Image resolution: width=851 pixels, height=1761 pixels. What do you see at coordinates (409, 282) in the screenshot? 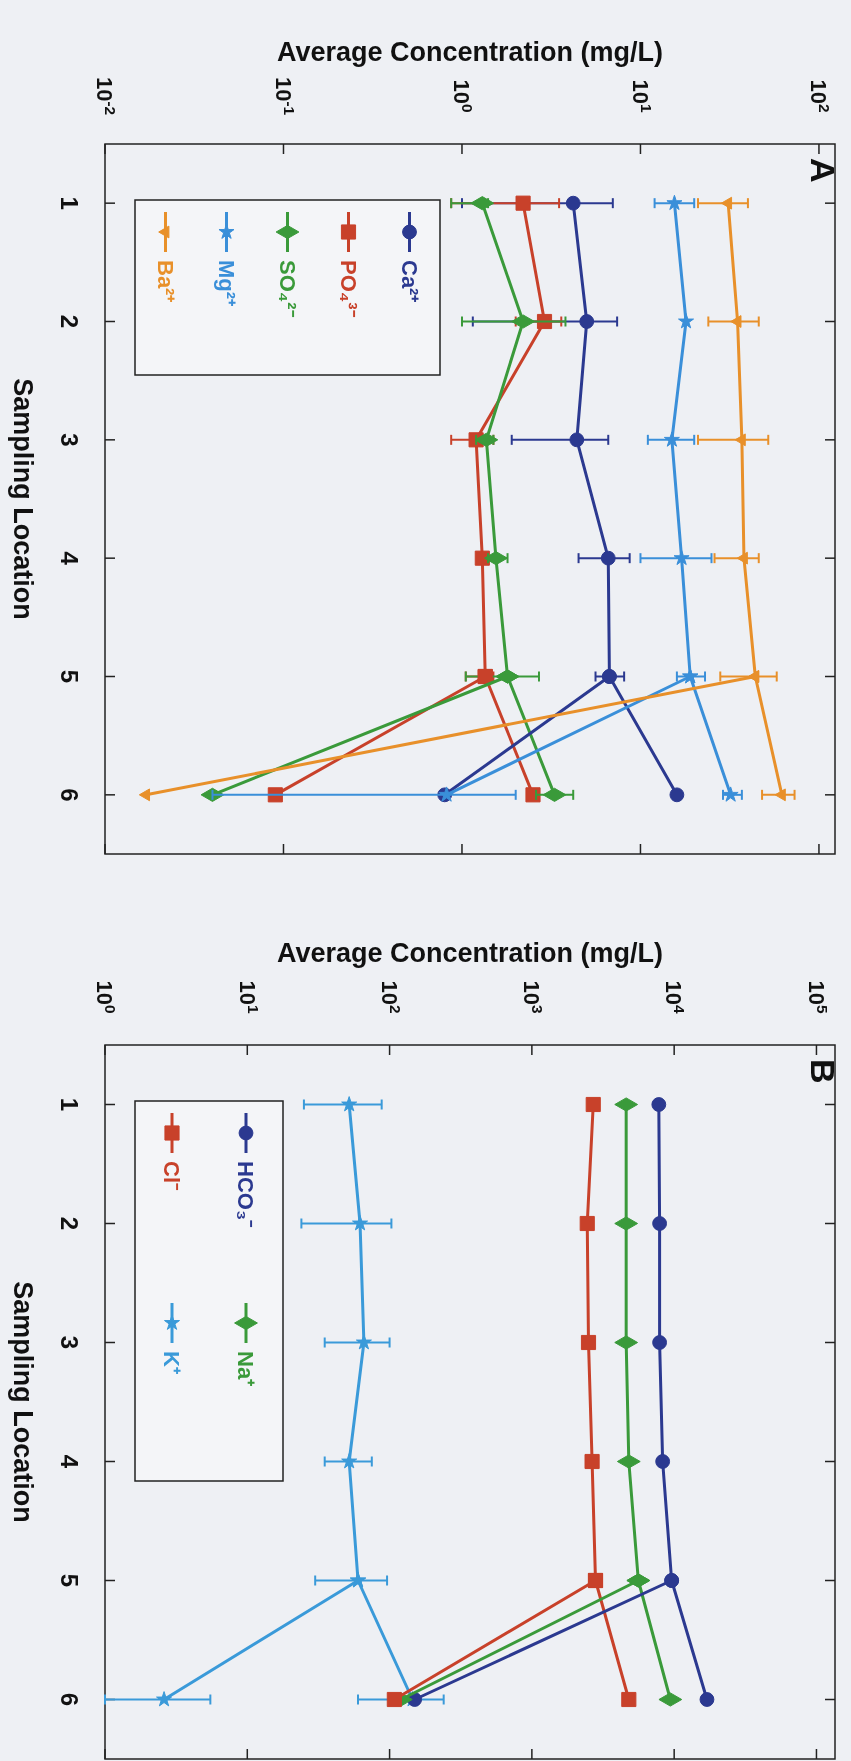
I see `legend-label: Ca²⁺` at bounding box center [409, 282].